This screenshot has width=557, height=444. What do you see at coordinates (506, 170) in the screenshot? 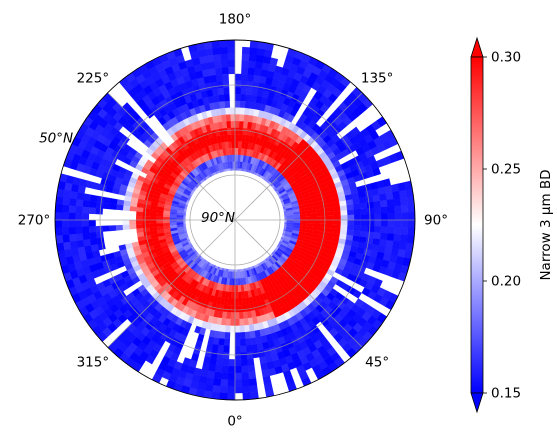
I see `colorbar-tick-label: 0.25` at bounding box center [506, 170].